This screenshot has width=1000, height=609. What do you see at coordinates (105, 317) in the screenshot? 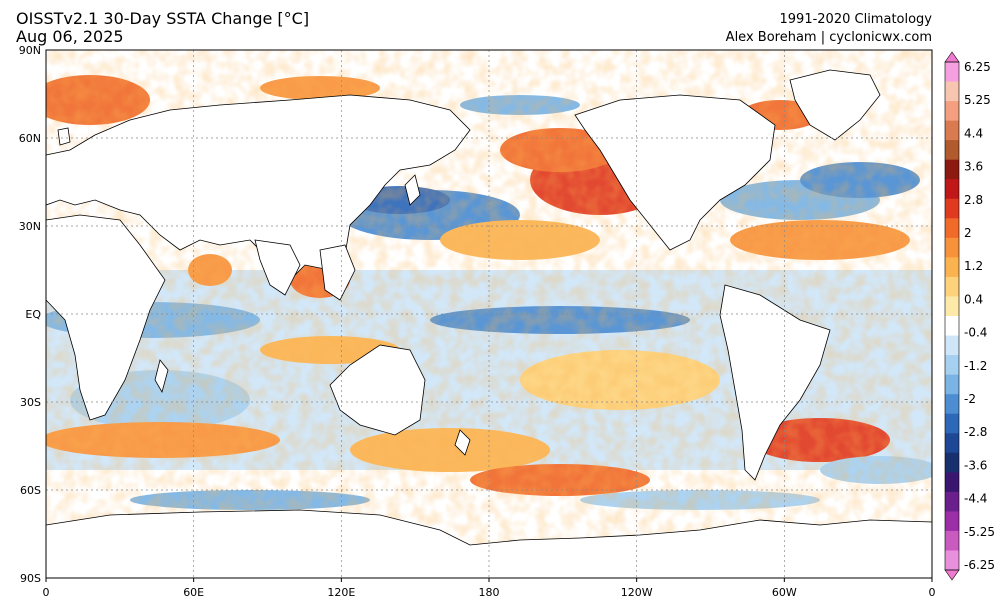
I see `africa-landmass` at bounding box center [105, 317].